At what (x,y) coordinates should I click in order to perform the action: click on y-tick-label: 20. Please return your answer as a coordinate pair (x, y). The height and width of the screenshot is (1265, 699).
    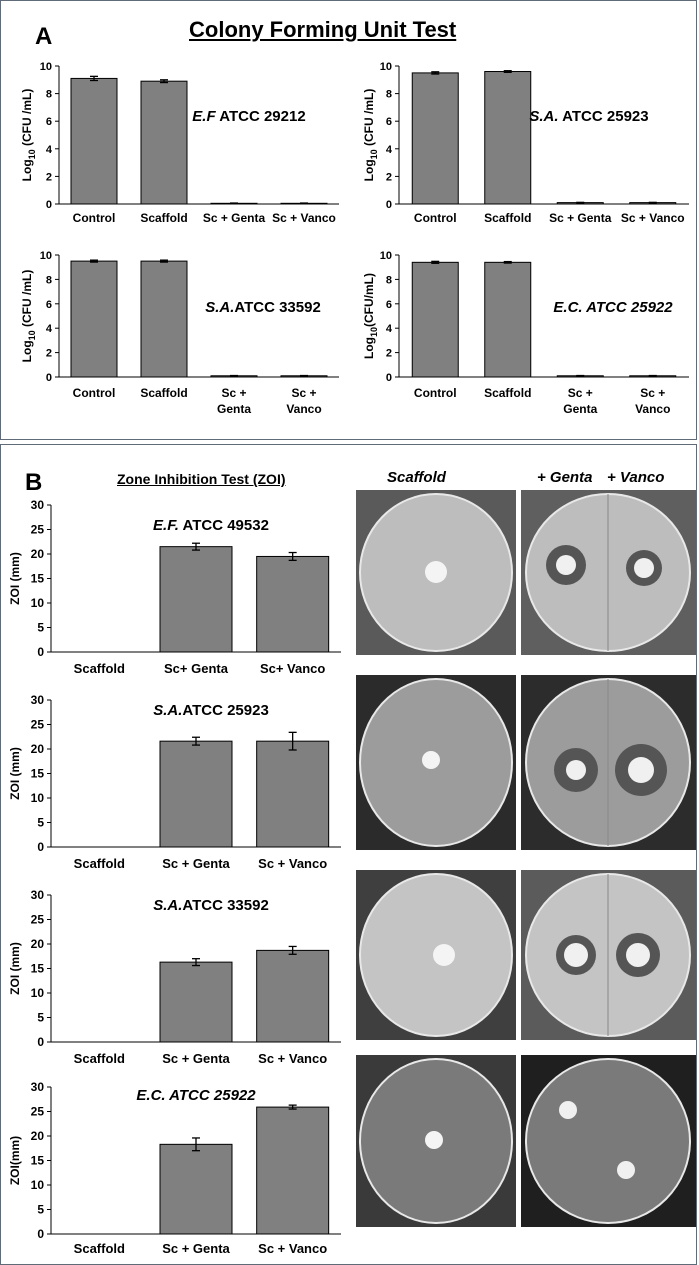
    Looking at the image, I should click on (38, 944).